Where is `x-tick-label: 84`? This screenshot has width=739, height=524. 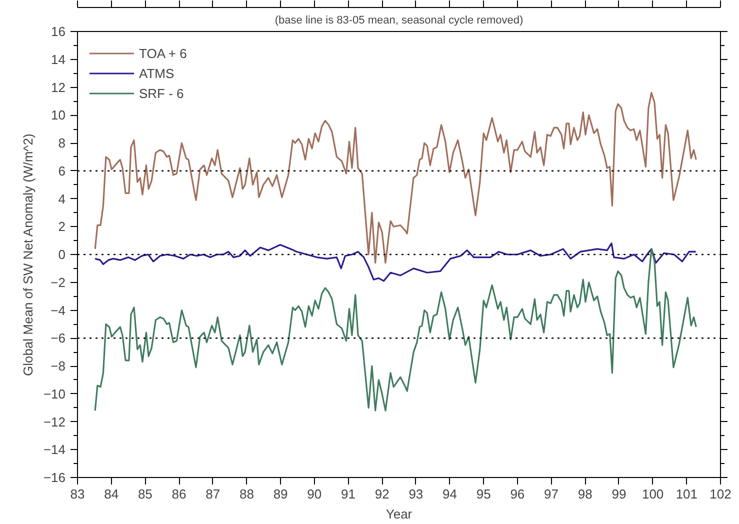
x-tick-label: 84 is located at coordinates (111, 494).